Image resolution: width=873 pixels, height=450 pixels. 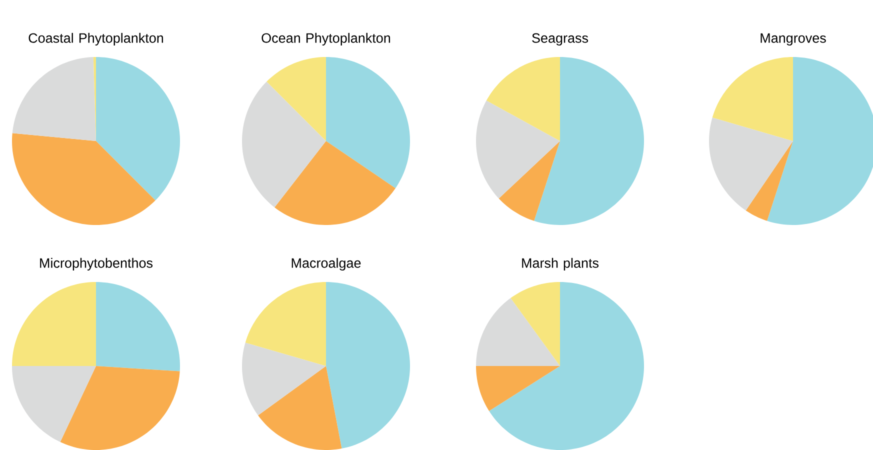 What do you see at coordinates (96, 39) in the screenshot?
I see `chart-title: Coastal Phytoplankton` at bounding box center [96, 39].